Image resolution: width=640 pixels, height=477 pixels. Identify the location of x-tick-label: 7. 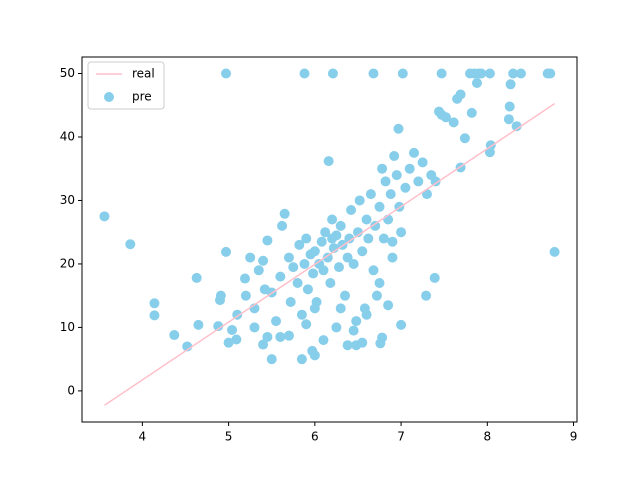
(401, 437).